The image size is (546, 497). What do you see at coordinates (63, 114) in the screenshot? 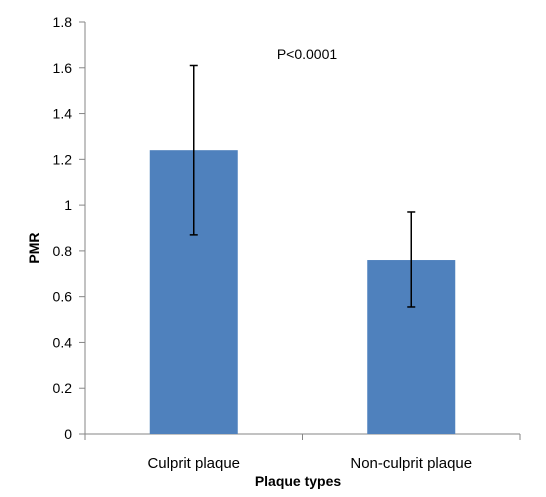
I see `y-tick-label: 1.4` at bounding box center [63, 114].